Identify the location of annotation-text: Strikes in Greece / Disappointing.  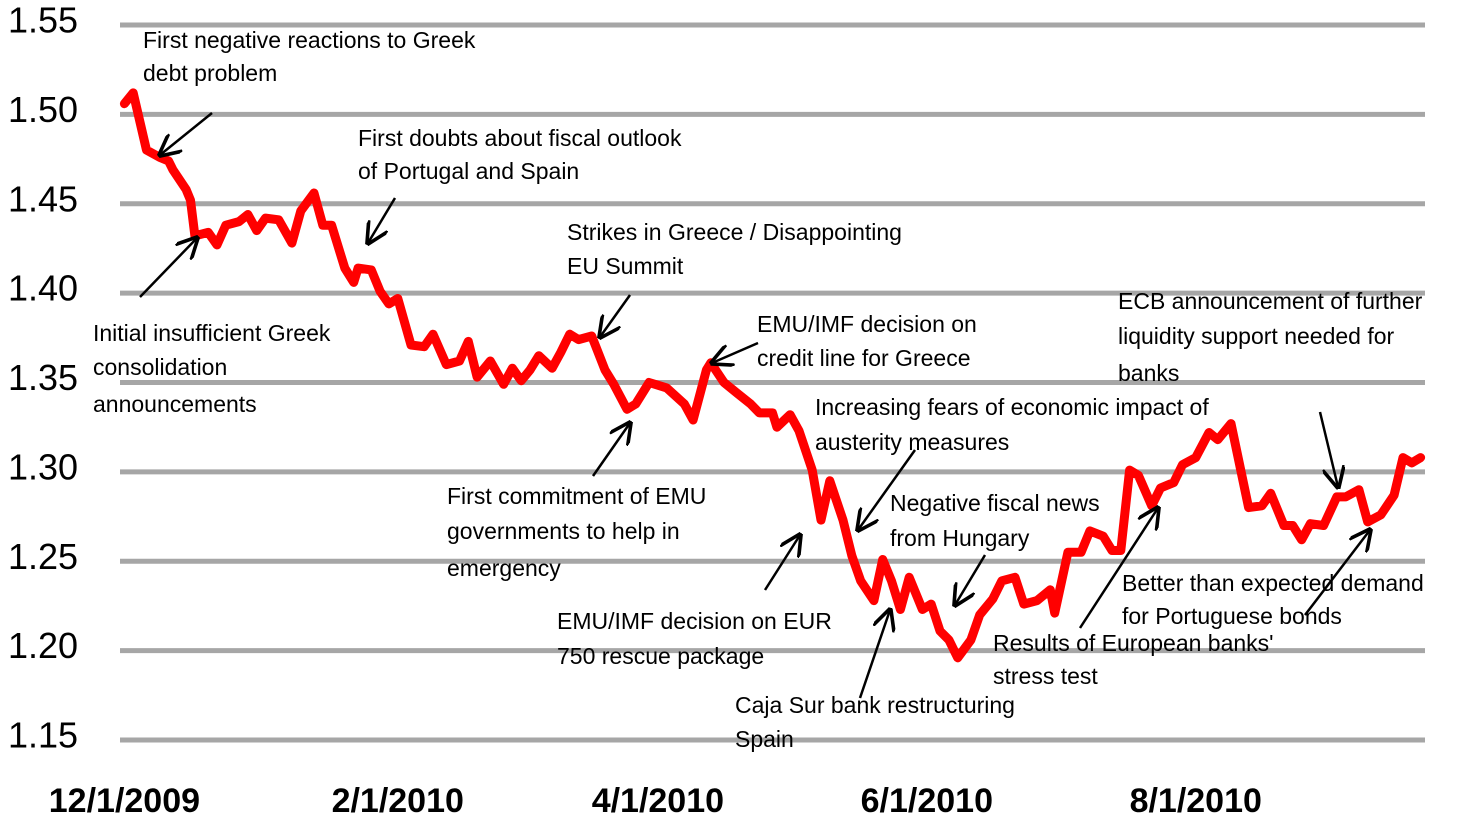
(734, 232).